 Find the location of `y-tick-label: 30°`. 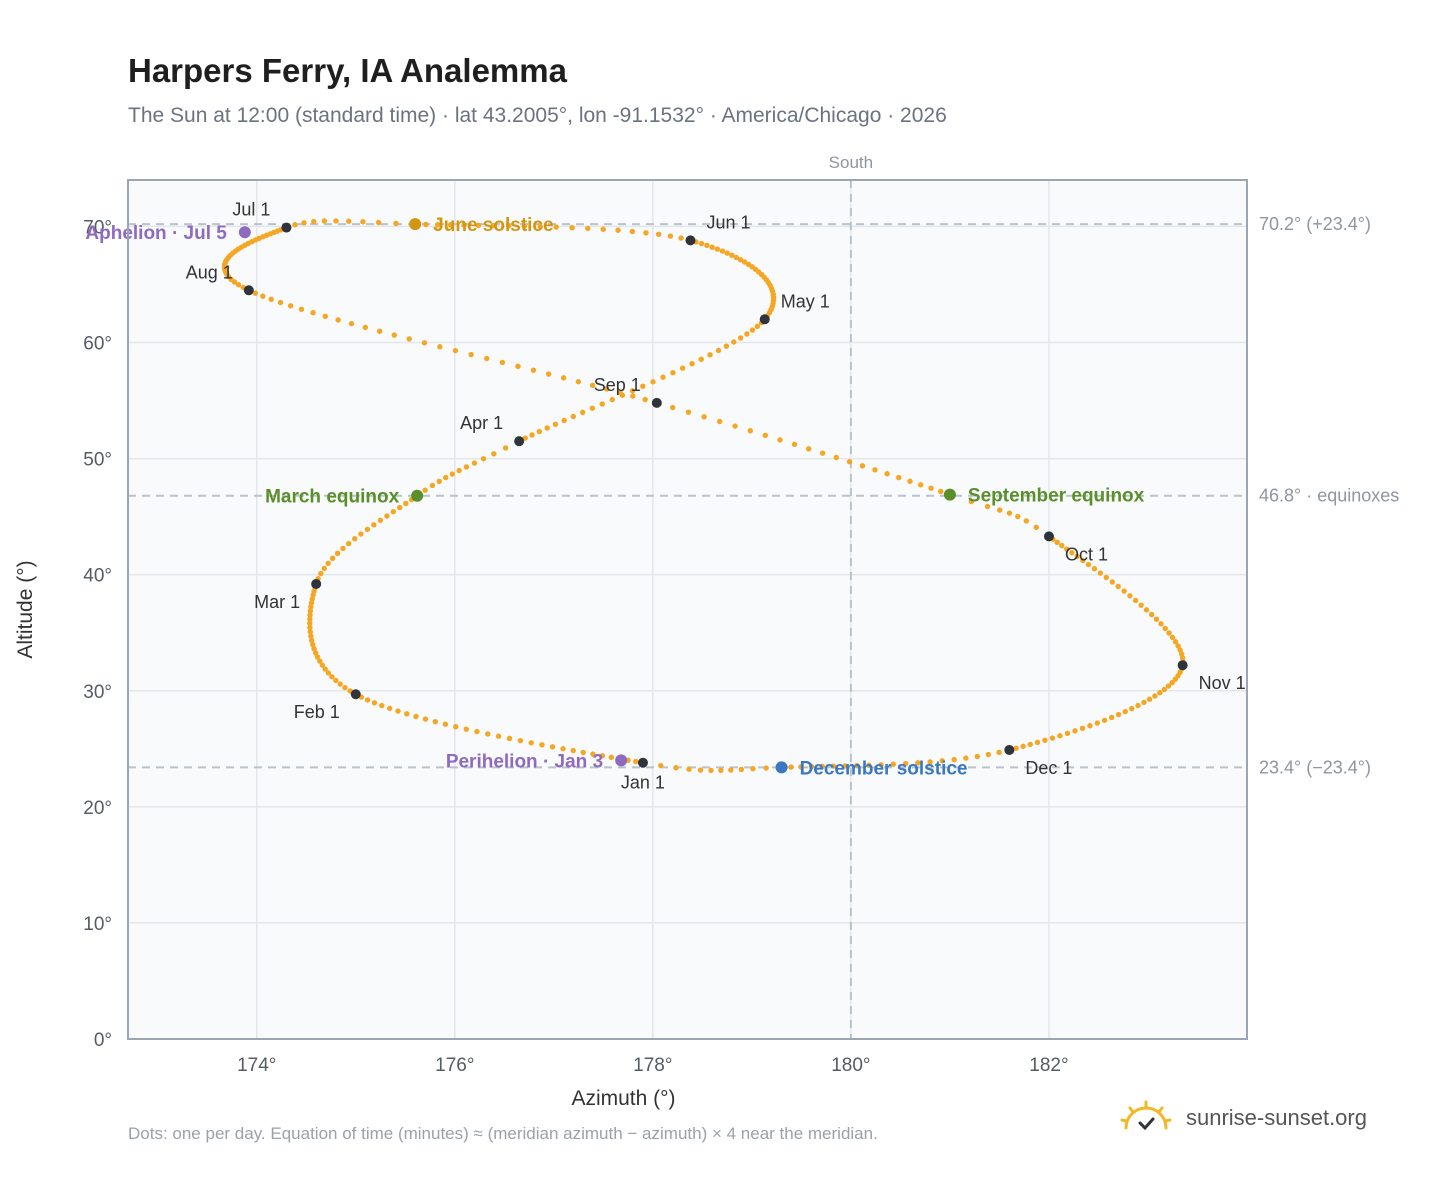

y-tick-label: 30° is located at coordinates (97, 692).